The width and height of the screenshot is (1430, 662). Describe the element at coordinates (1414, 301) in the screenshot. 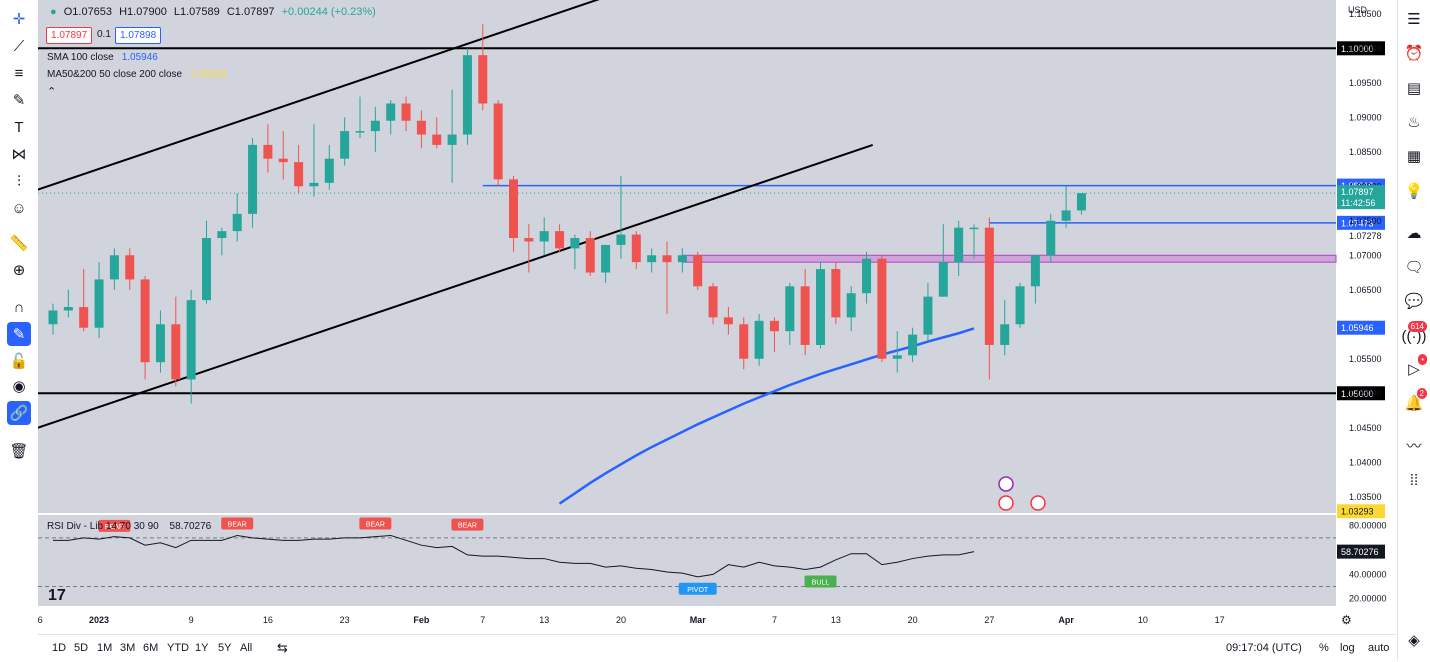

I see `messages-icon: 💬` at that location.